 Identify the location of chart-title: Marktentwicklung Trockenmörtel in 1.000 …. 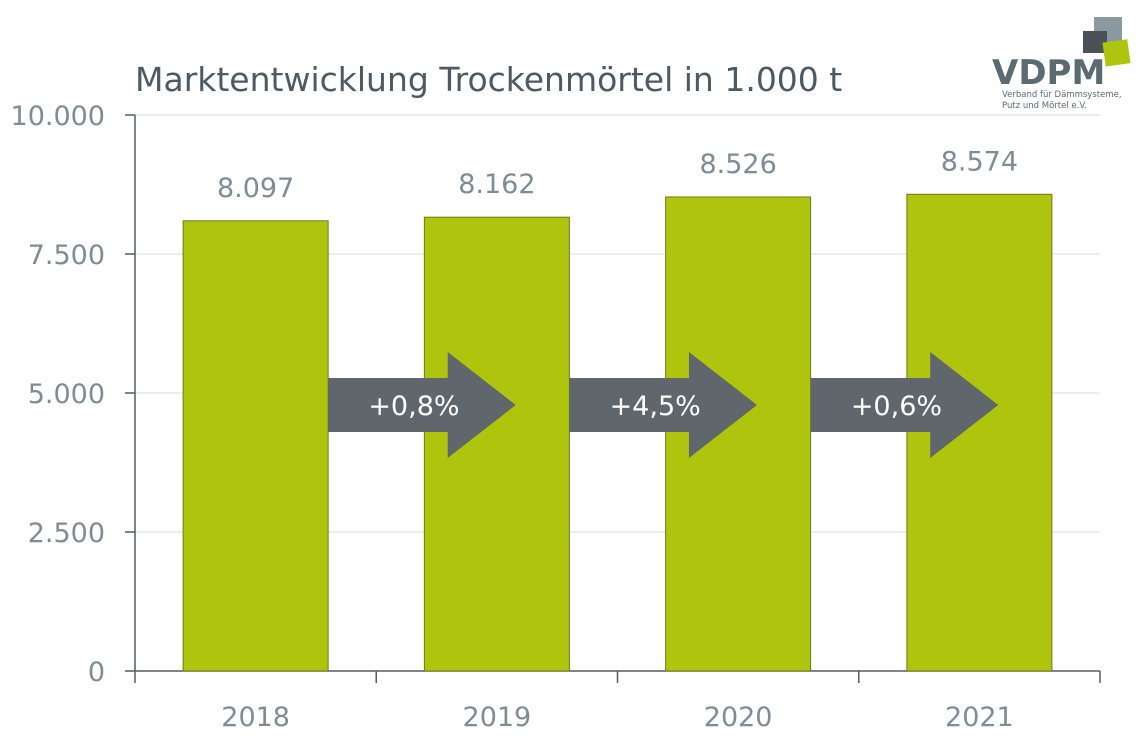
(488, 79).